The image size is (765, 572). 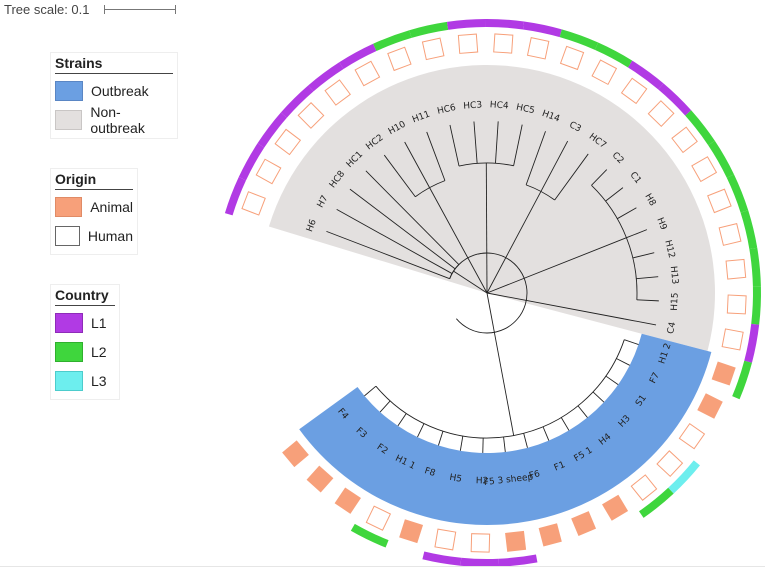 What do you see at coordinates (500, 105) in the screenshot?
I see `leaf-label: HC4` at bounding box center [500, 105].